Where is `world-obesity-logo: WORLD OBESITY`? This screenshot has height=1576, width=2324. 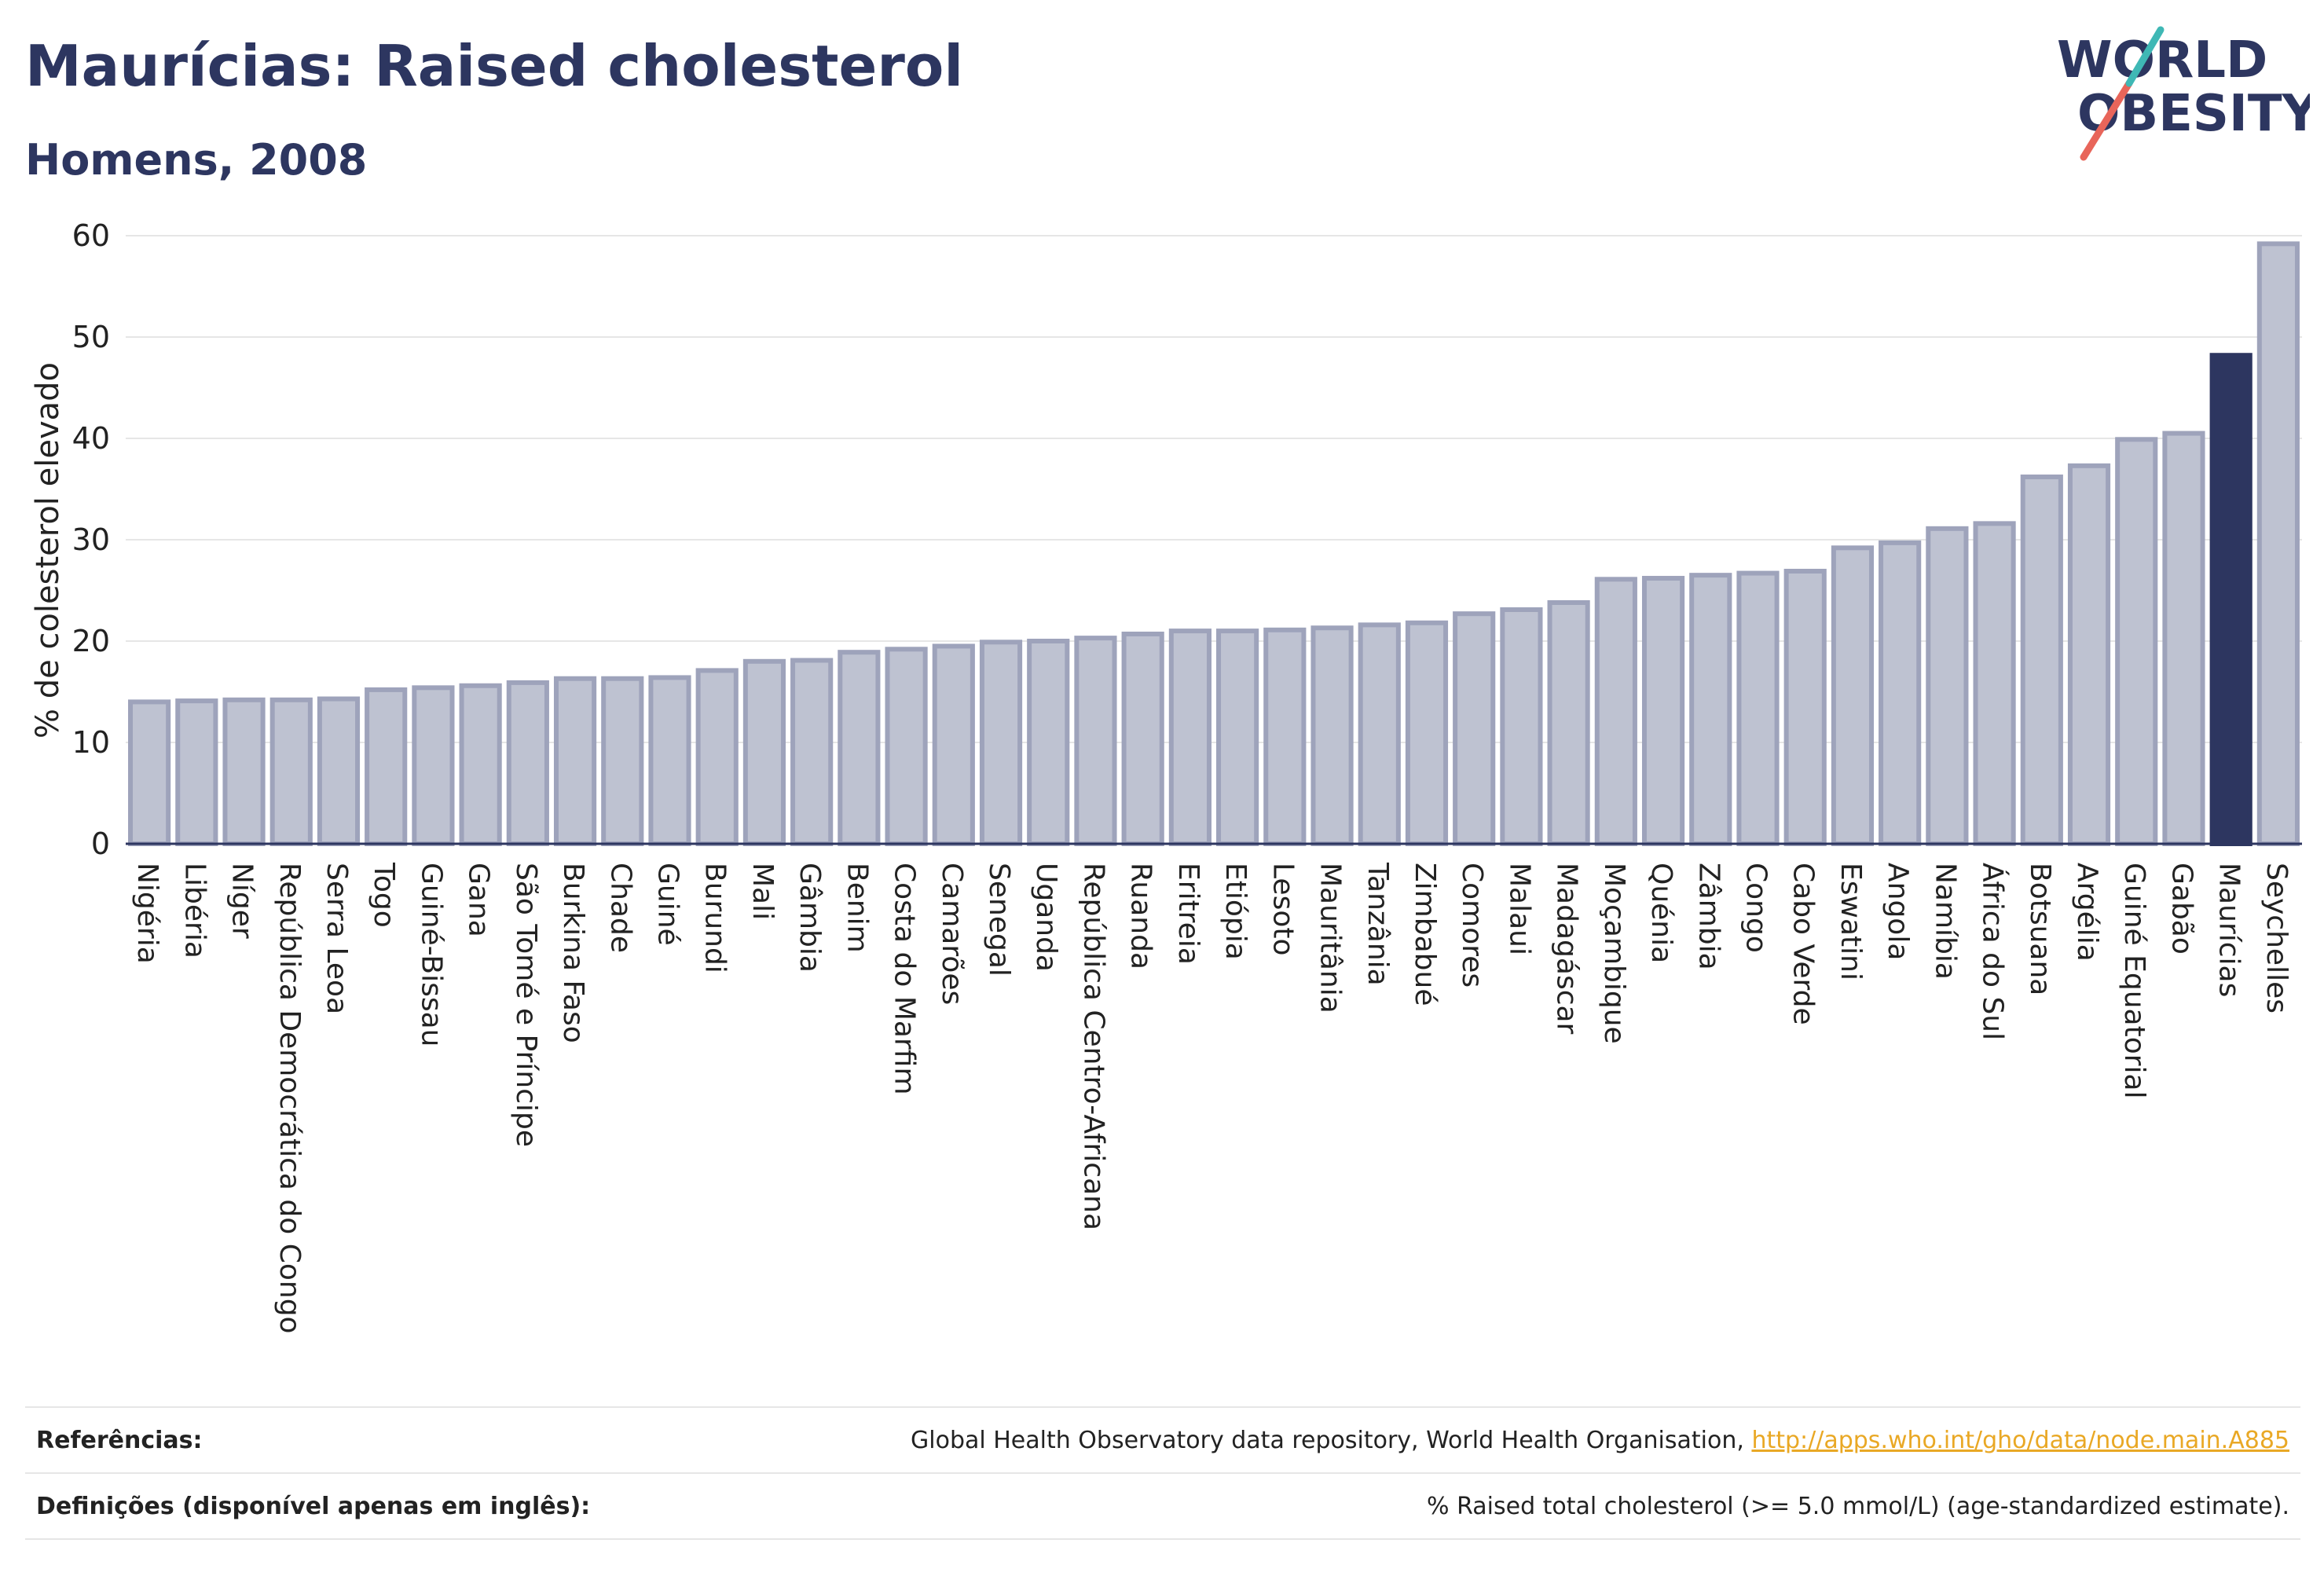
world-obesity-logo: WORLD OBESITY is located at coordinates (2183, 93).